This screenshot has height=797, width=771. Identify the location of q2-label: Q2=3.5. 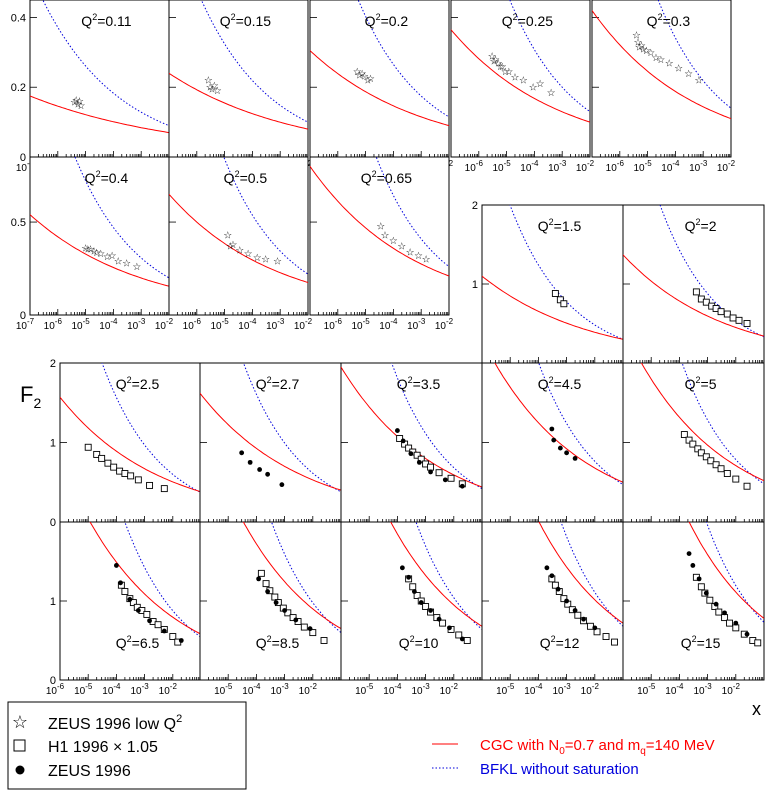
(419, 383).